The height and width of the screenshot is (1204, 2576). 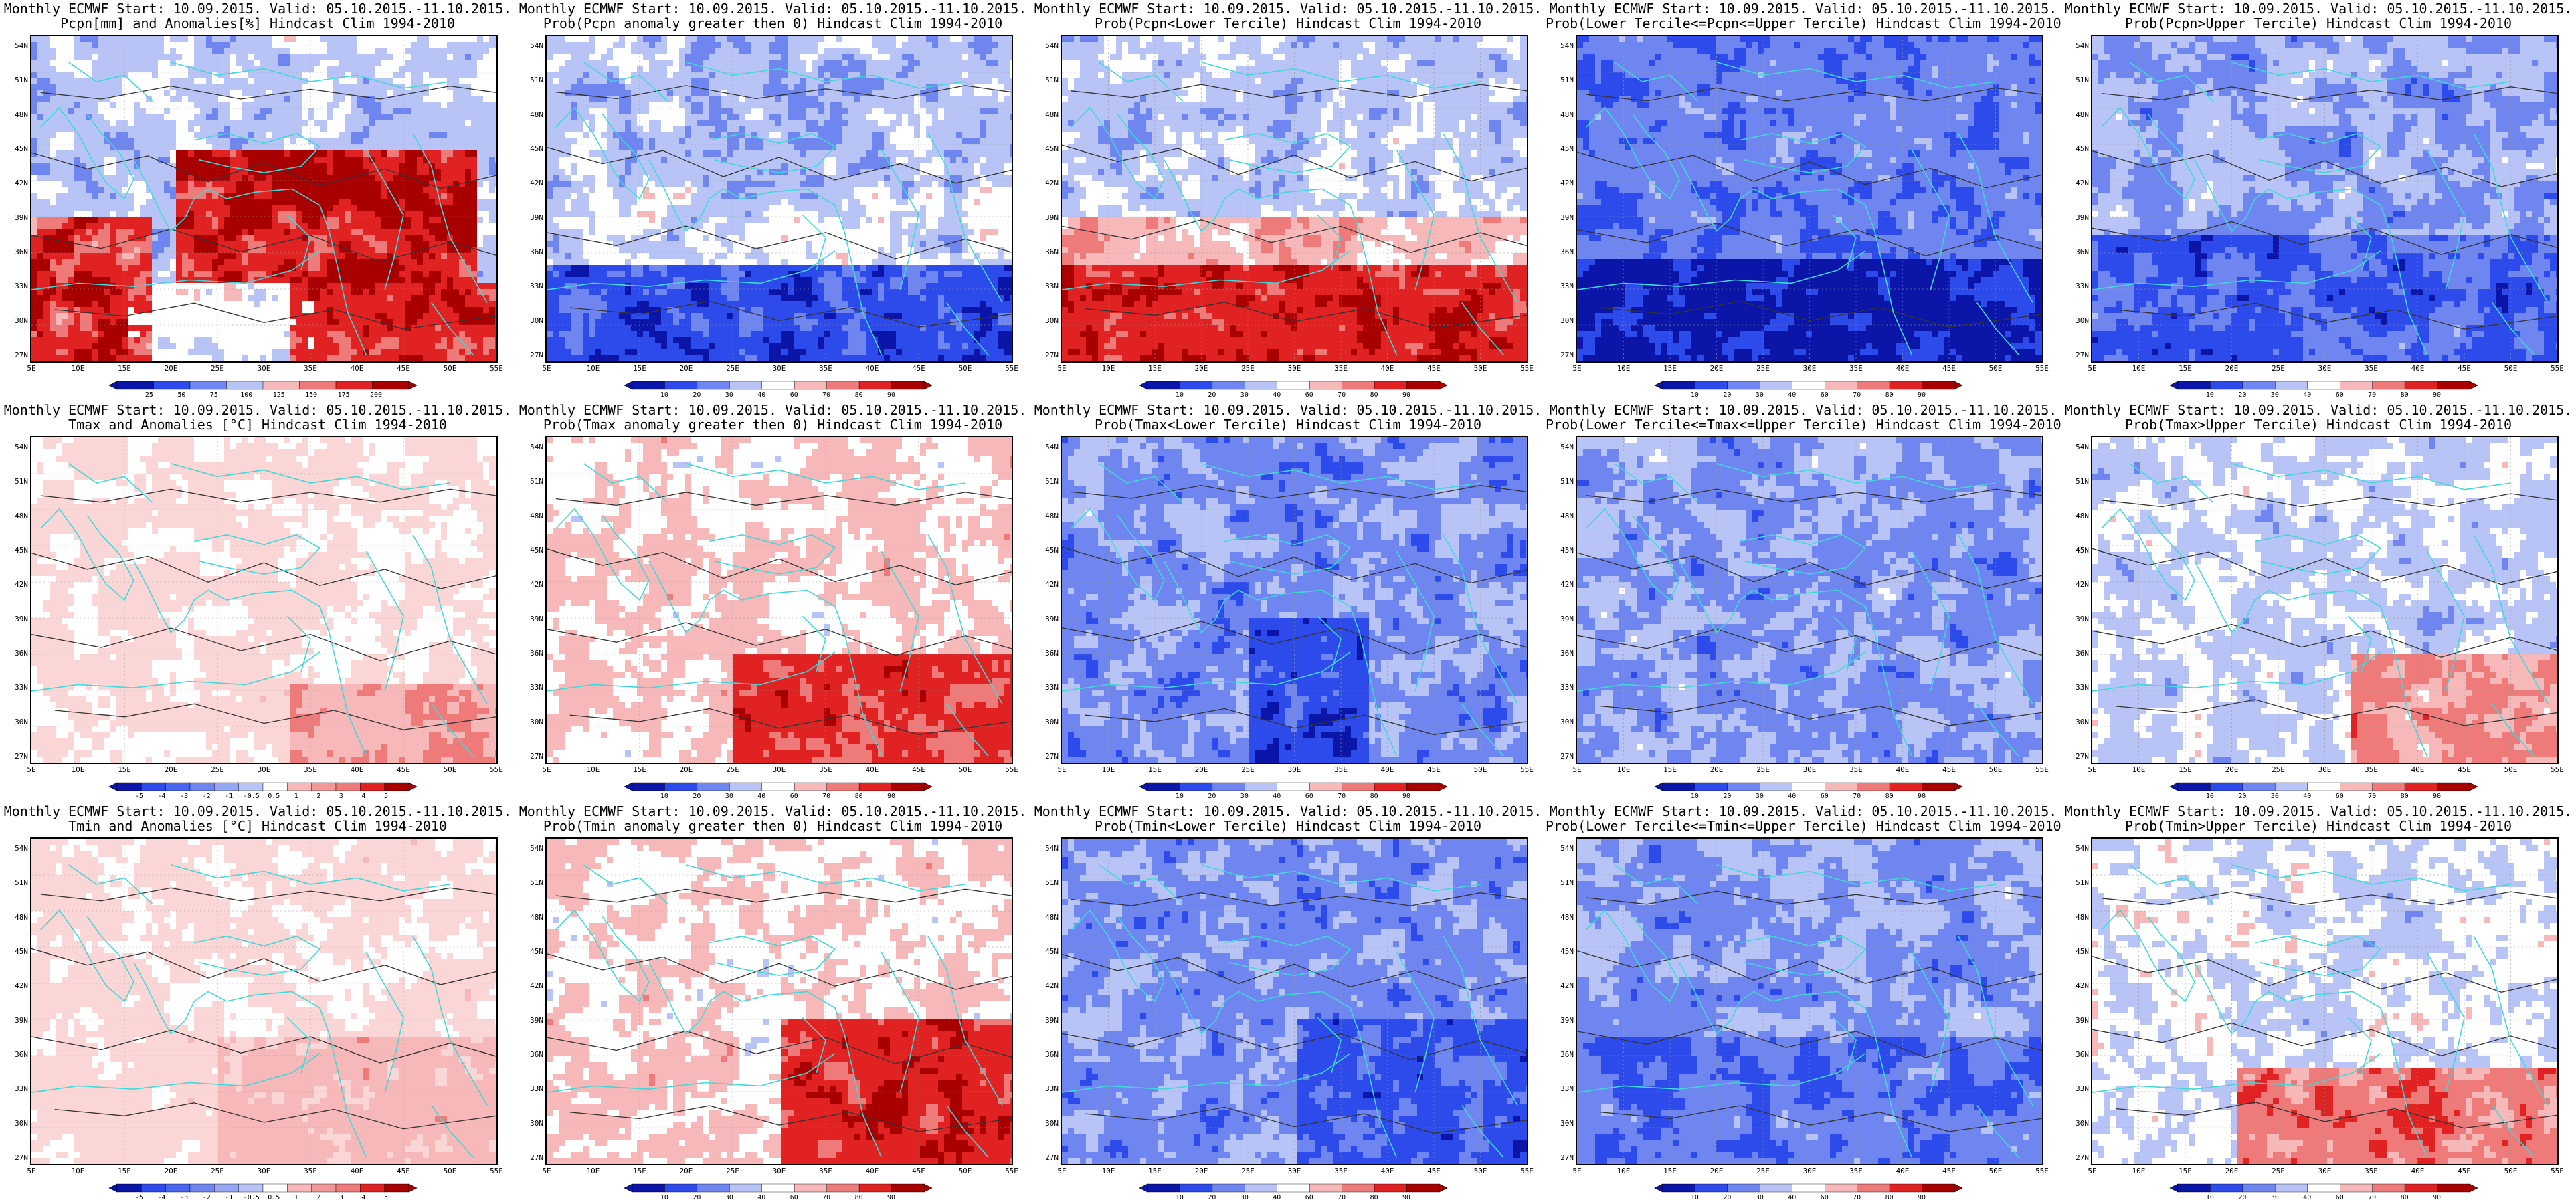 I want to click on longitude-label: 15E, so click(x=124, y=368).